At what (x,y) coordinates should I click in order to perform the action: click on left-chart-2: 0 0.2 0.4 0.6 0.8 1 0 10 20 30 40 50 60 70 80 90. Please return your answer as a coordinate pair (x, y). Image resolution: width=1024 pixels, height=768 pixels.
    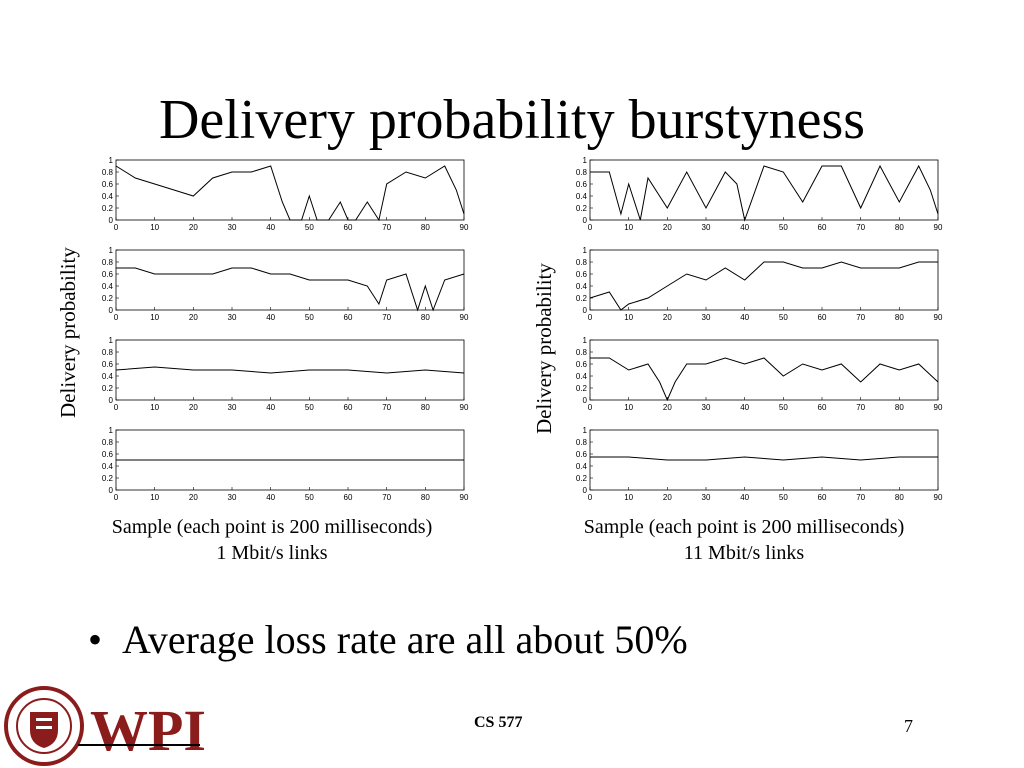
    Looking at the image, I should click on (284, 284).